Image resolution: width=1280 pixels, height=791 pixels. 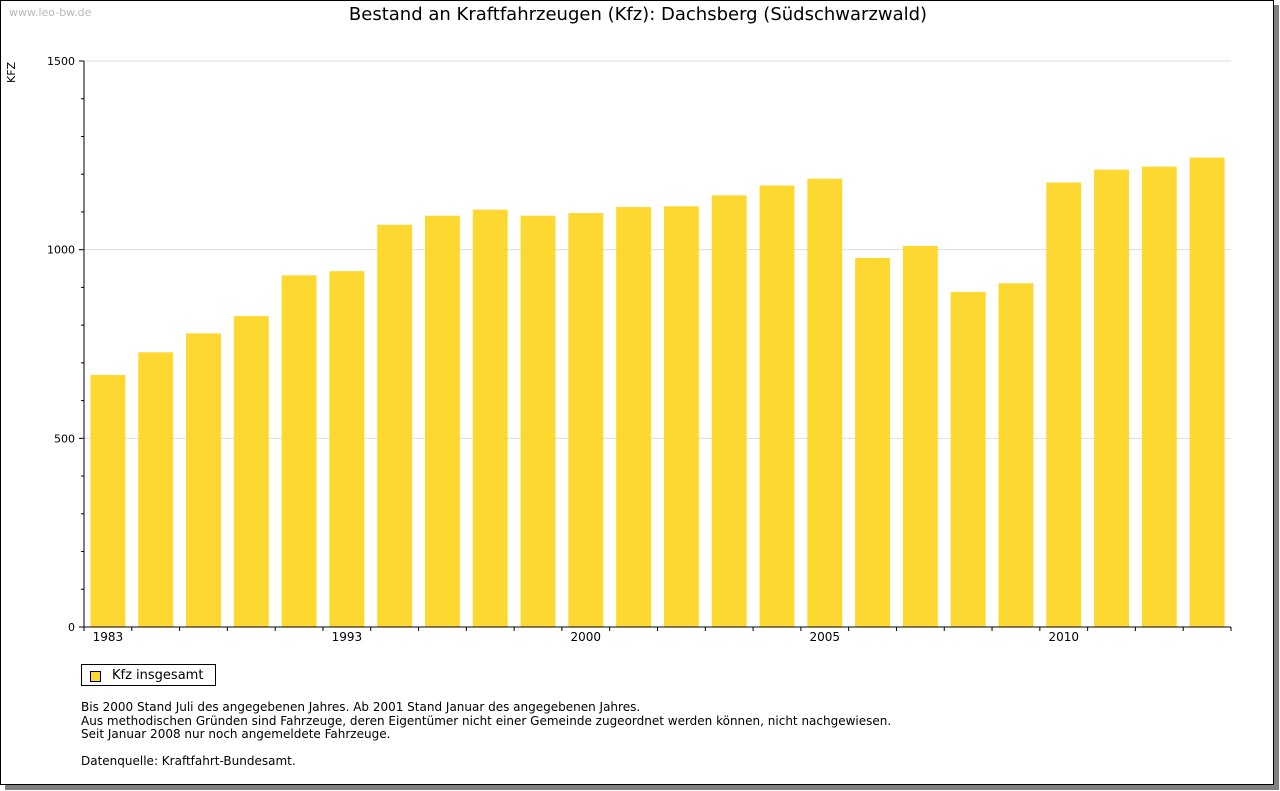 What do you see at coordinates (347, 637) in the screenshot?
I see `x-tick-label: 1993` at bounding box center [347, 637].